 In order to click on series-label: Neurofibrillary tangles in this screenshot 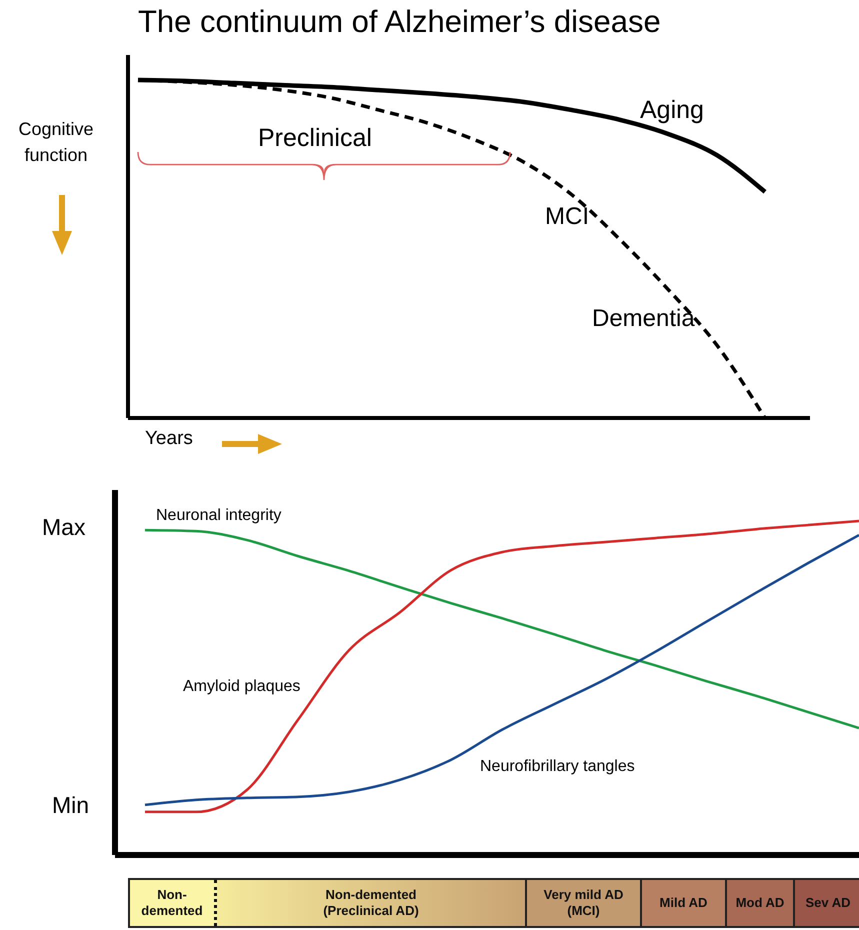, I will do `click(557, 767)`.